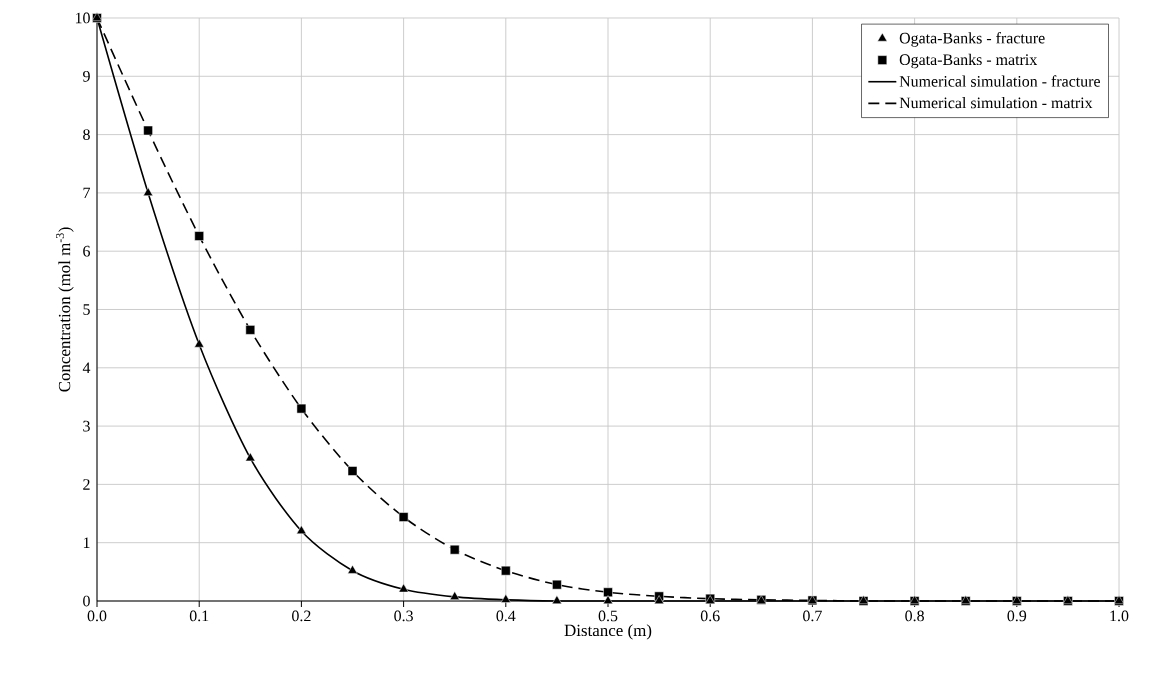 This screenshot has height=677, width=1152. Describe the element at coordinates (86, 542) in the screenshot. I see `y-tick-label: 1` at that location.